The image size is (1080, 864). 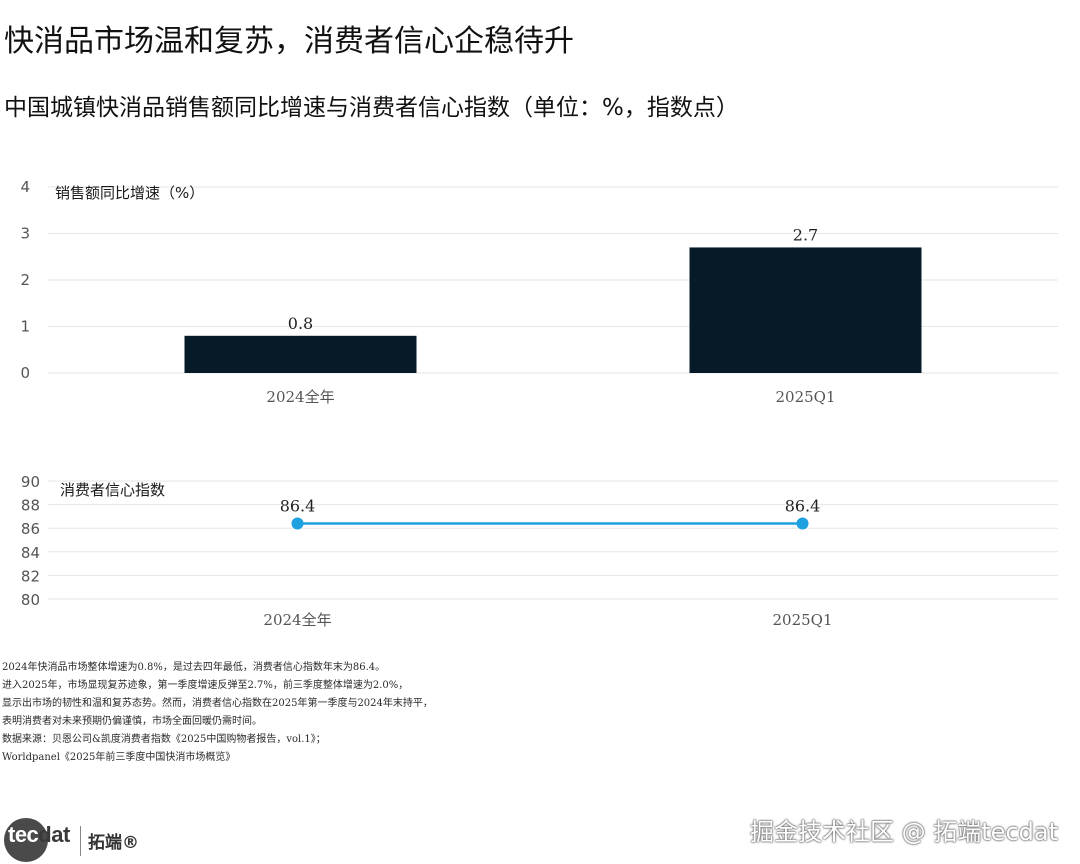 What do you see at coordinates (113, 843) in the screenshot?
I see `logo-cn-name: 拓端®` at bounding box center [113, 843].